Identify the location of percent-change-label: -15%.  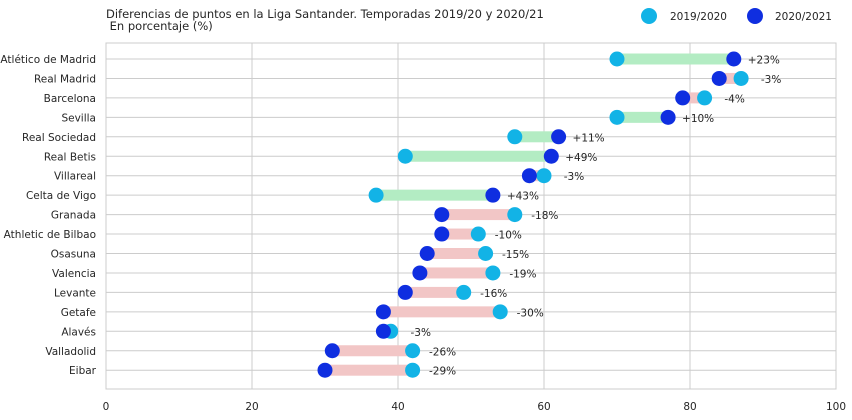
(515, 255).